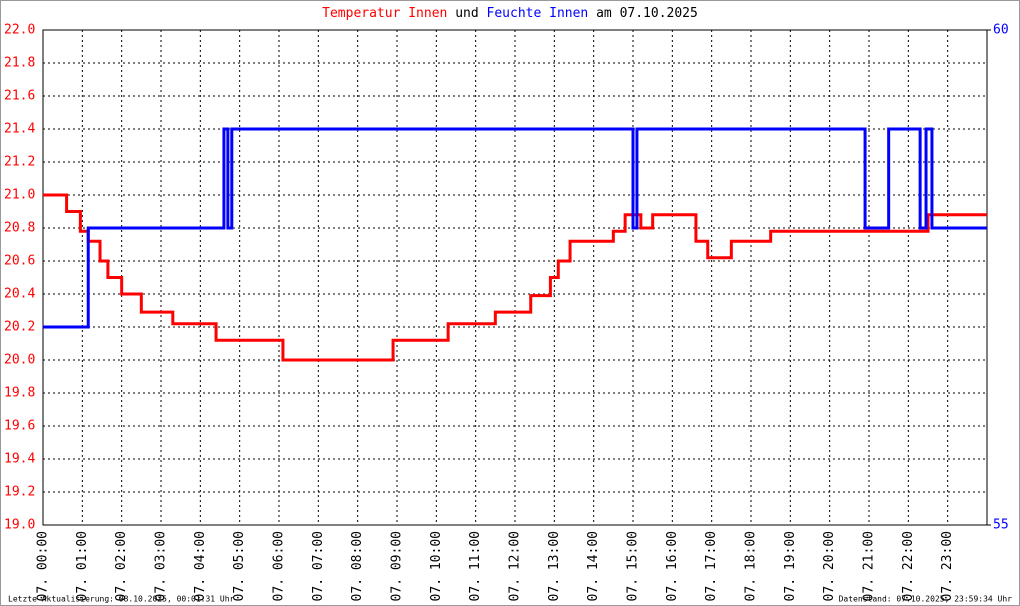 This screenshot has height=606, width=1020. I want to click on y-tick-label: 20.4, so click(19, 294).